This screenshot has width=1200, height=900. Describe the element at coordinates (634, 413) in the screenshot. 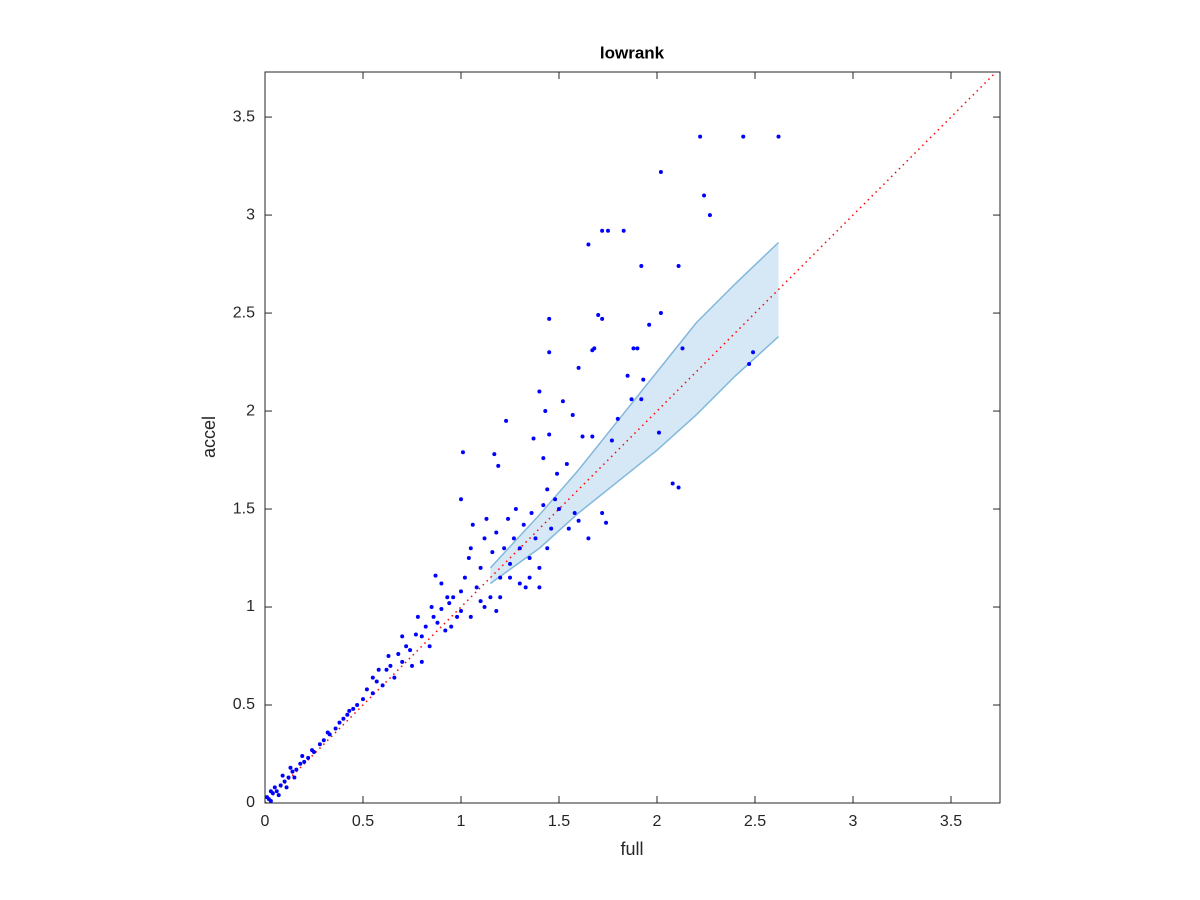

I see `confidence-band` at that location.